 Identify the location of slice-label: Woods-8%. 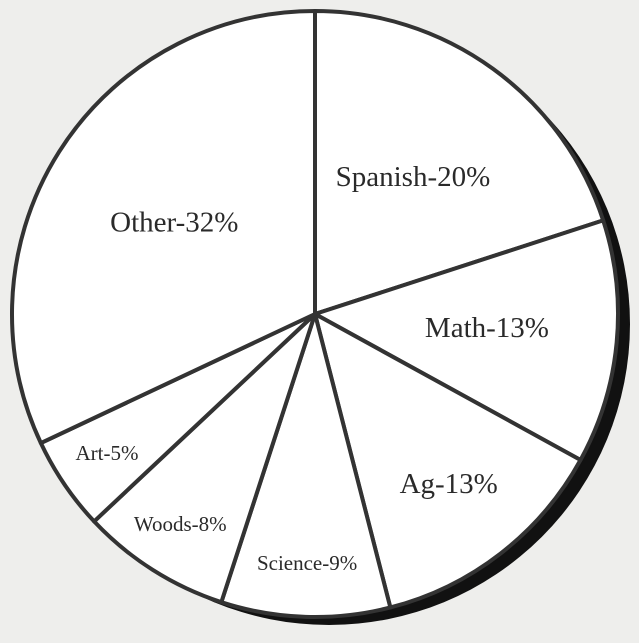
(180, 524).